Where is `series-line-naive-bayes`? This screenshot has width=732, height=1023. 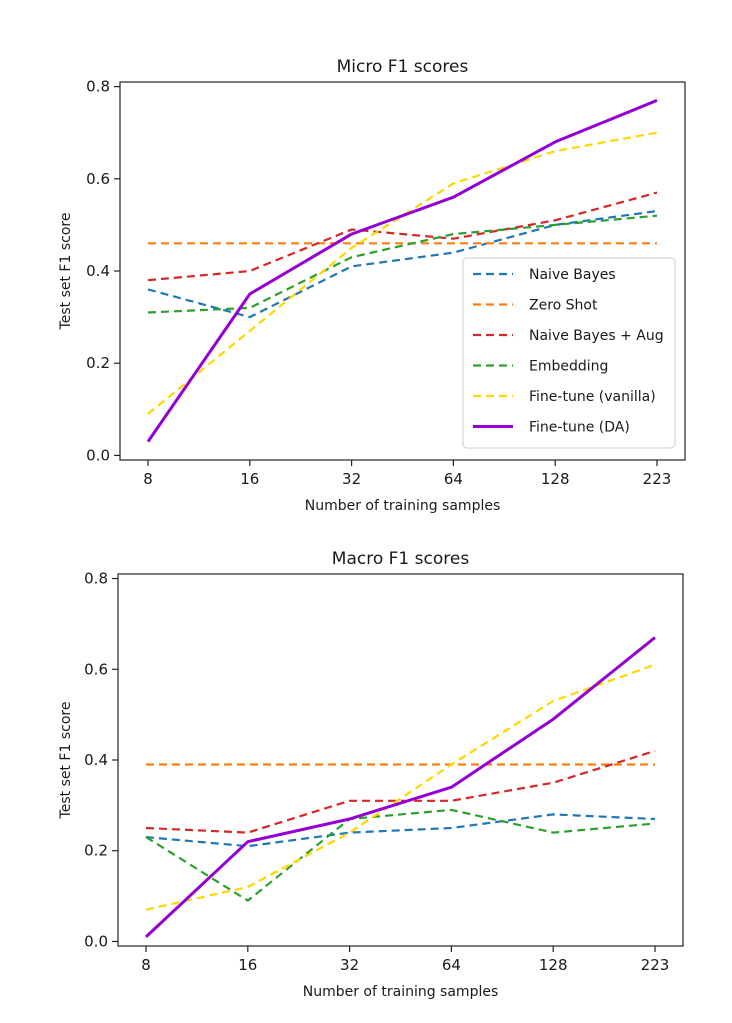 series-line-naive-bayes is located at coordinates (402, 264).